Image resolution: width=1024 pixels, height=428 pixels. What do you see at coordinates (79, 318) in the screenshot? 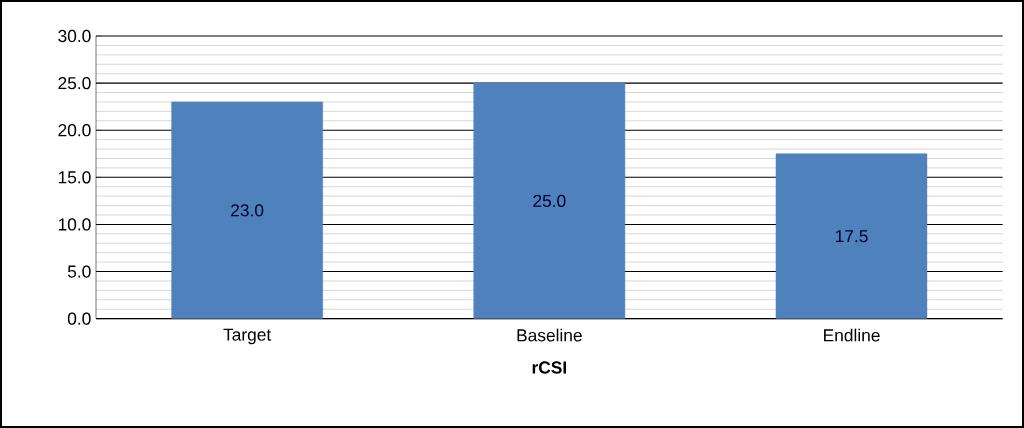
I see `y-tick-label: 0.0` at bounding box center [79, 318].